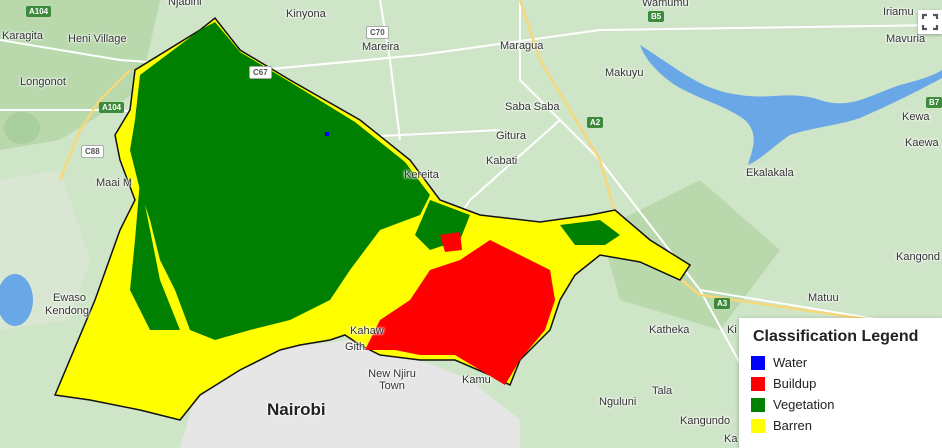 This screenshot has height=448, width=942. I want to click on fullscreen-button, so click(930, 22).